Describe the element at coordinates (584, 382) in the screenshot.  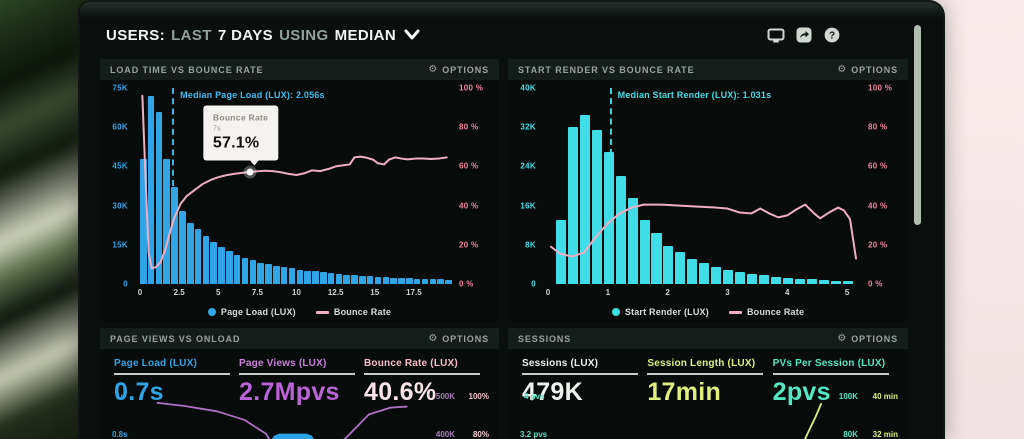
I see `metric-sessions: Sessions (LUX) 479K` at that location.